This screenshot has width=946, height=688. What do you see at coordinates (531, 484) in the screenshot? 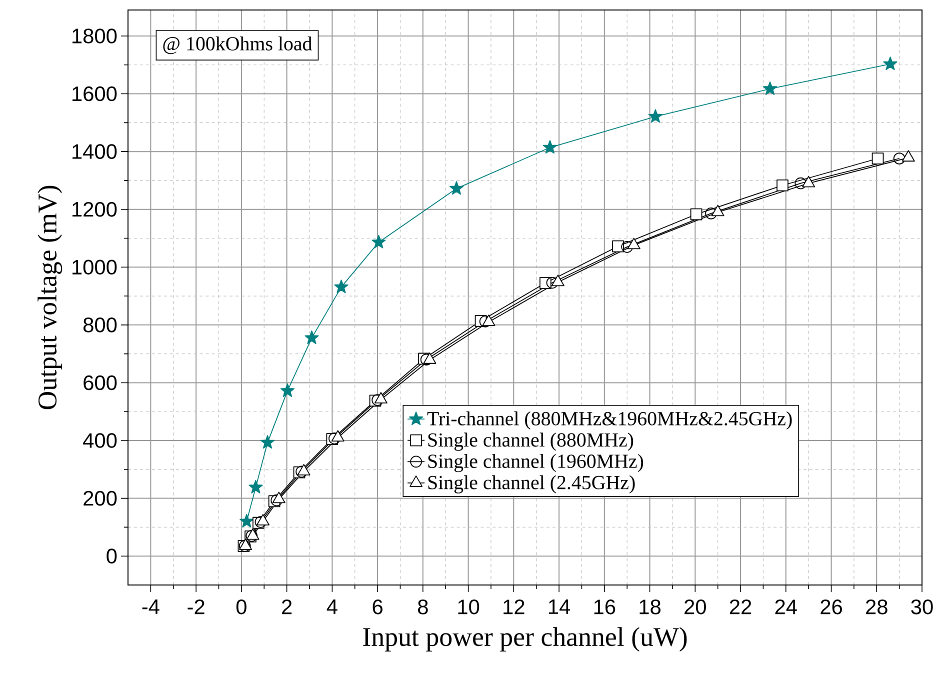
I see `legend-label: Single channel (2.45GHz)` at bounding box center [531, 484].